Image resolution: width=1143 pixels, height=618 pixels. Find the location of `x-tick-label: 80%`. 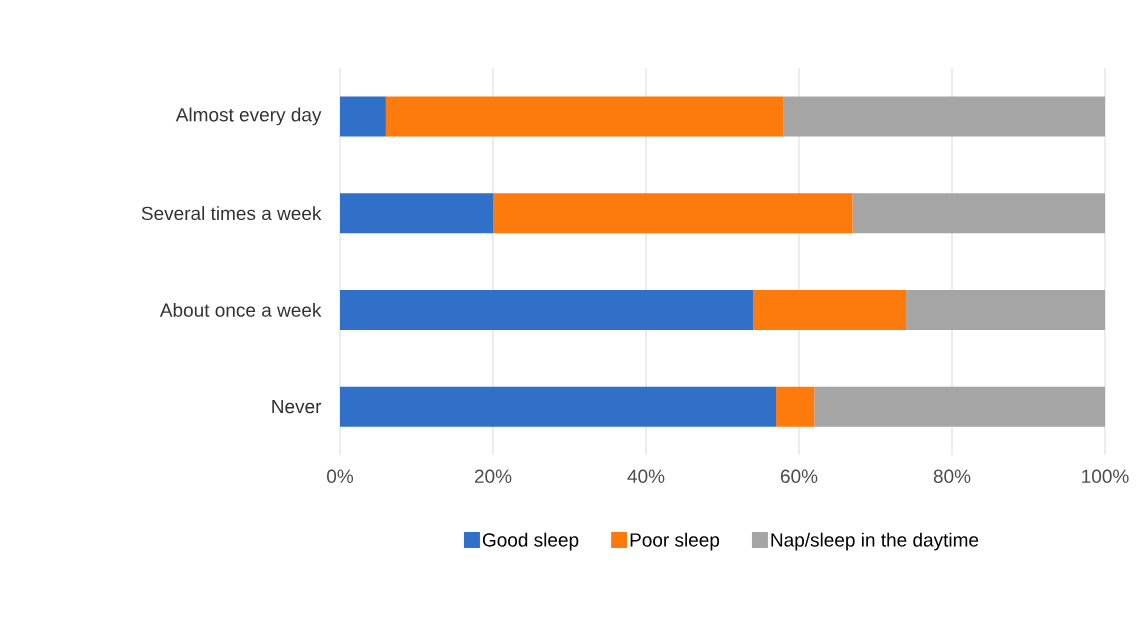

x-tick-label: 80% is located at coordinates (952, 476).